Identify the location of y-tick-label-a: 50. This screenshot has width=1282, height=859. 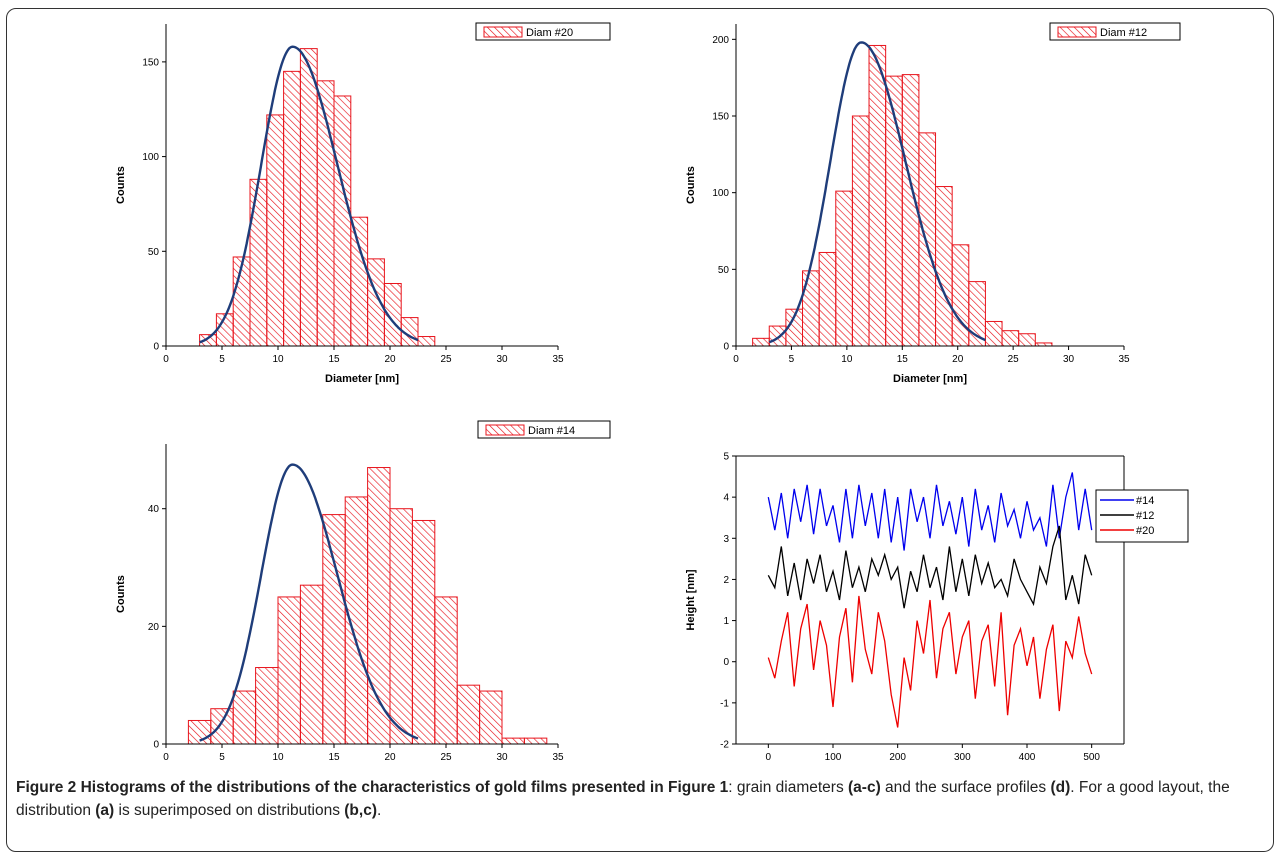
(154, 252).